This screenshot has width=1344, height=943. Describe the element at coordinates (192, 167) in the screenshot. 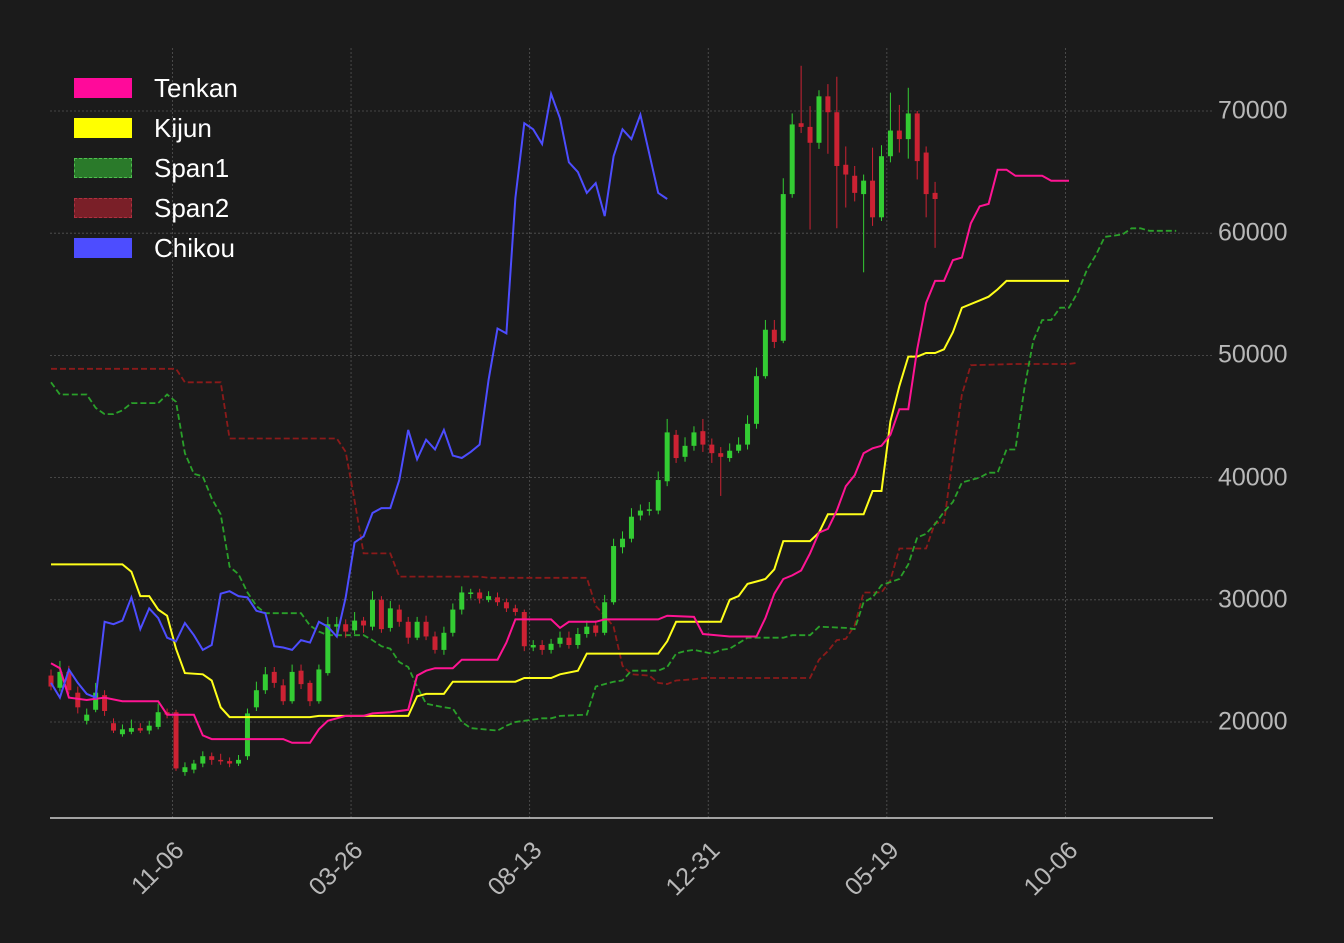

I see `legend-label-span1: Span1` at that location.